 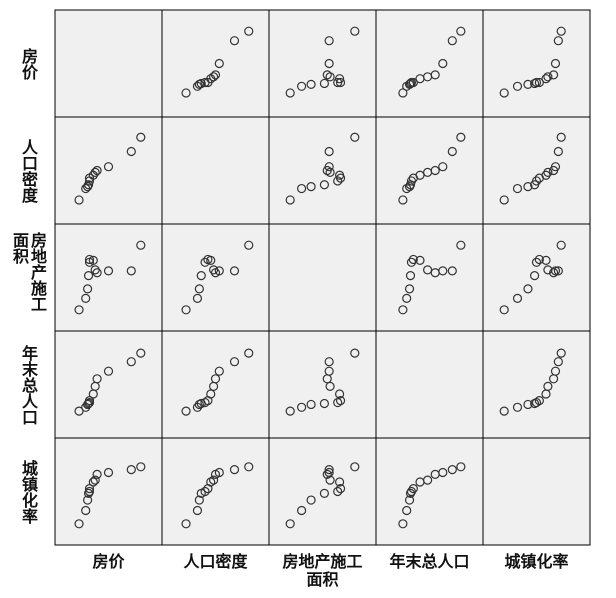 I want to click on row-label: 城镇化率, so click(x=28, y=492).